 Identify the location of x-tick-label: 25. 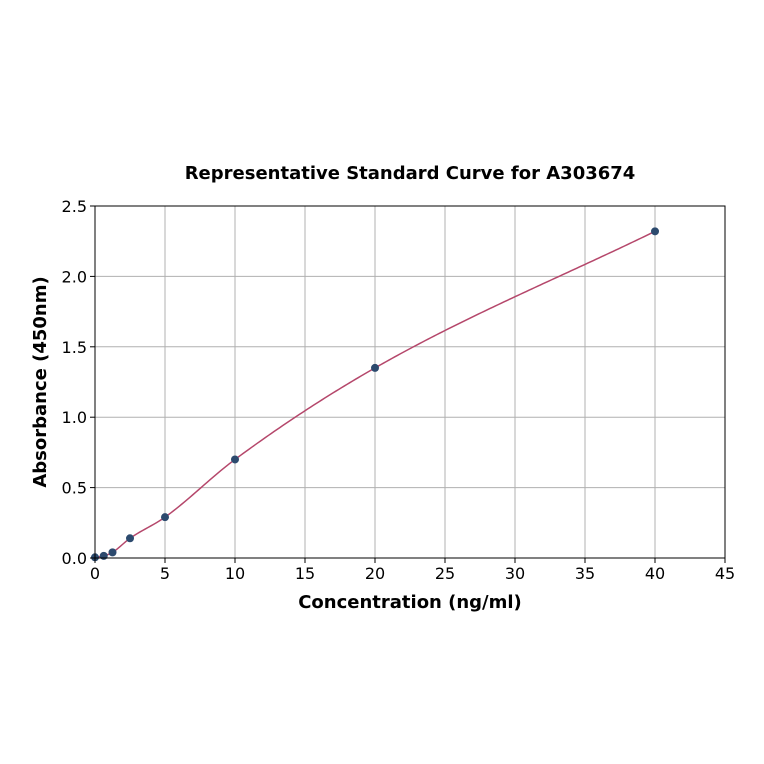
(445, 573).